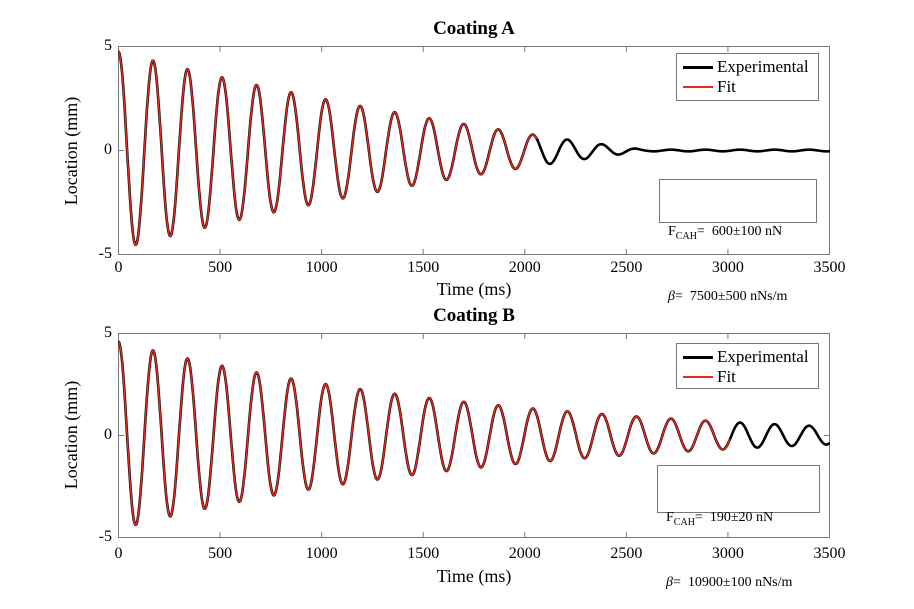 The height and width of the screenshot is (609, 914). What do you see at coordinates (734, 517) in the screenshot?
I see `fcah-value: = 190±20 nN` at bounding box center [734, 517].